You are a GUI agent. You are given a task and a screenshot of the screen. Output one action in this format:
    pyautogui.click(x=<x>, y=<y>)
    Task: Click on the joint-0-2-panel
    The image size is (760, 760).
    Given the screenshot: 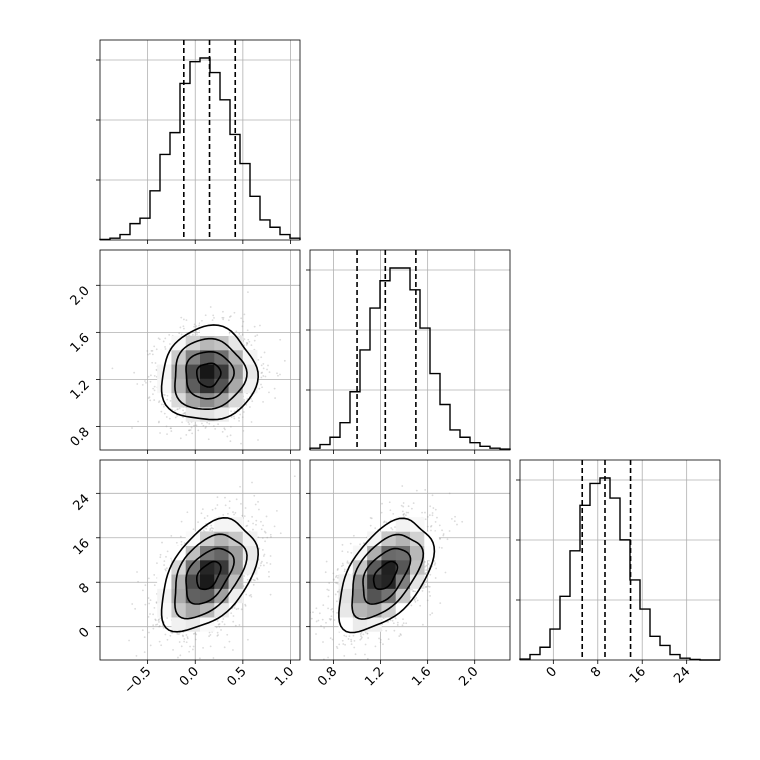 What is the action you would take?
    pyautogui.click(x=198, y=561)
    